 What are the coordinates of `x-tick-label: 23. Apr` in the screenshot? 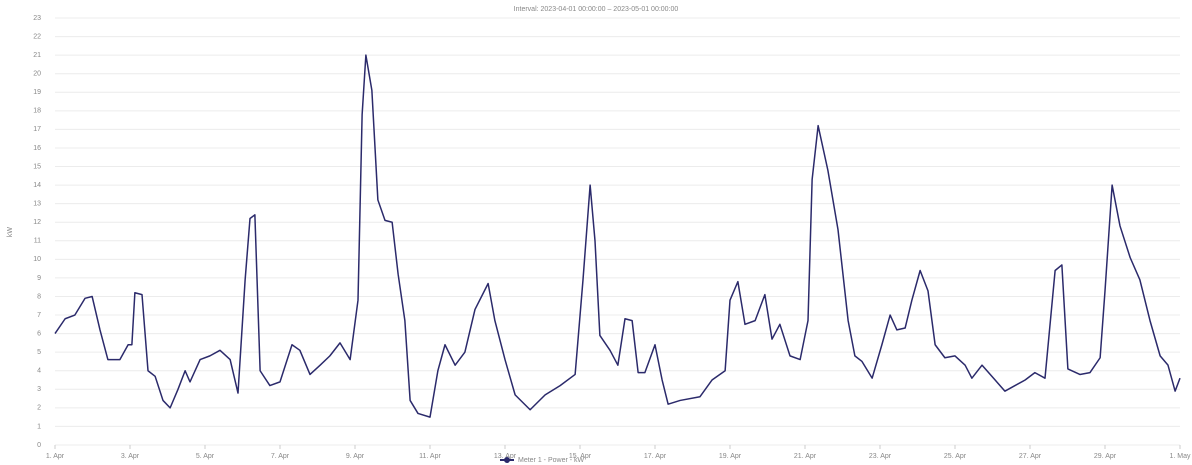 It's located at (880, 456).